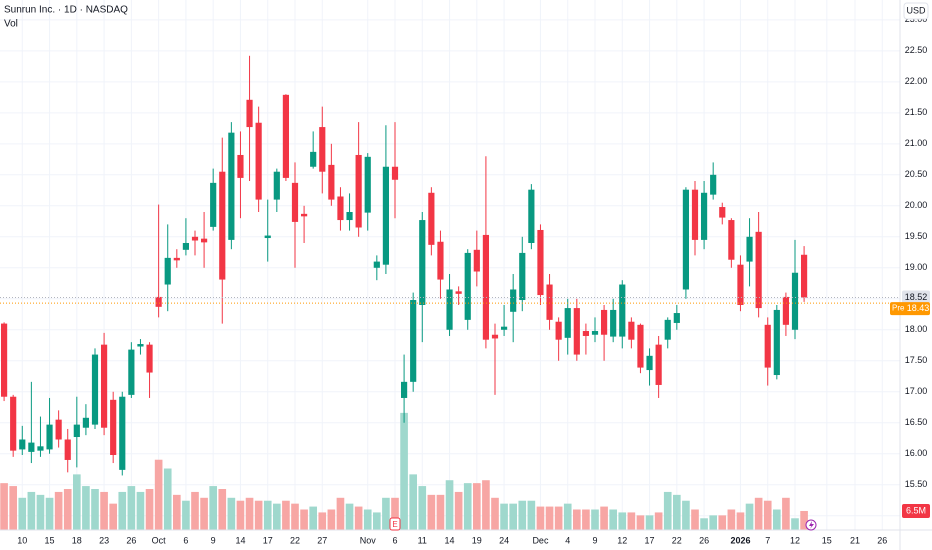 The width and height of the screenshot is (932, 550). I want to click on x-tick-label: 27, so click(322, 540).